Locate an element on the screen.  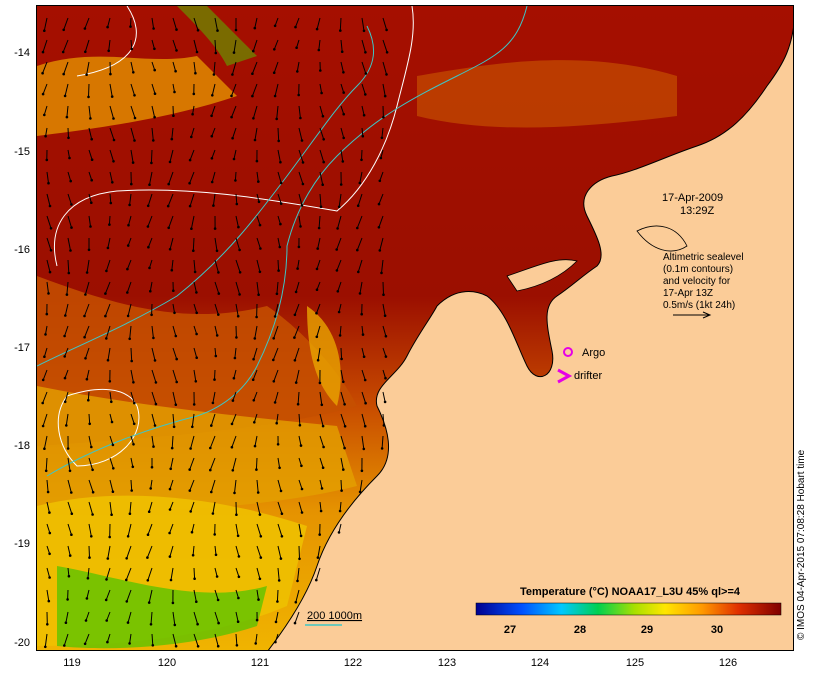
king-sound-shore is located at coordinates (542, 275).